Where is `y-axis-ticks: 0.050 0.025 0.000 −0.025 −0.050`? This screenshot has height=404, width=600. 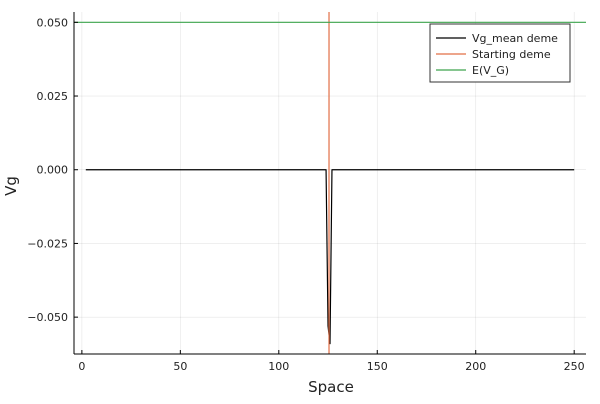
y-axis-ticks: 0.050 0.025 0.000 −0.025 −0.050 is located at coordinates (52, 170).